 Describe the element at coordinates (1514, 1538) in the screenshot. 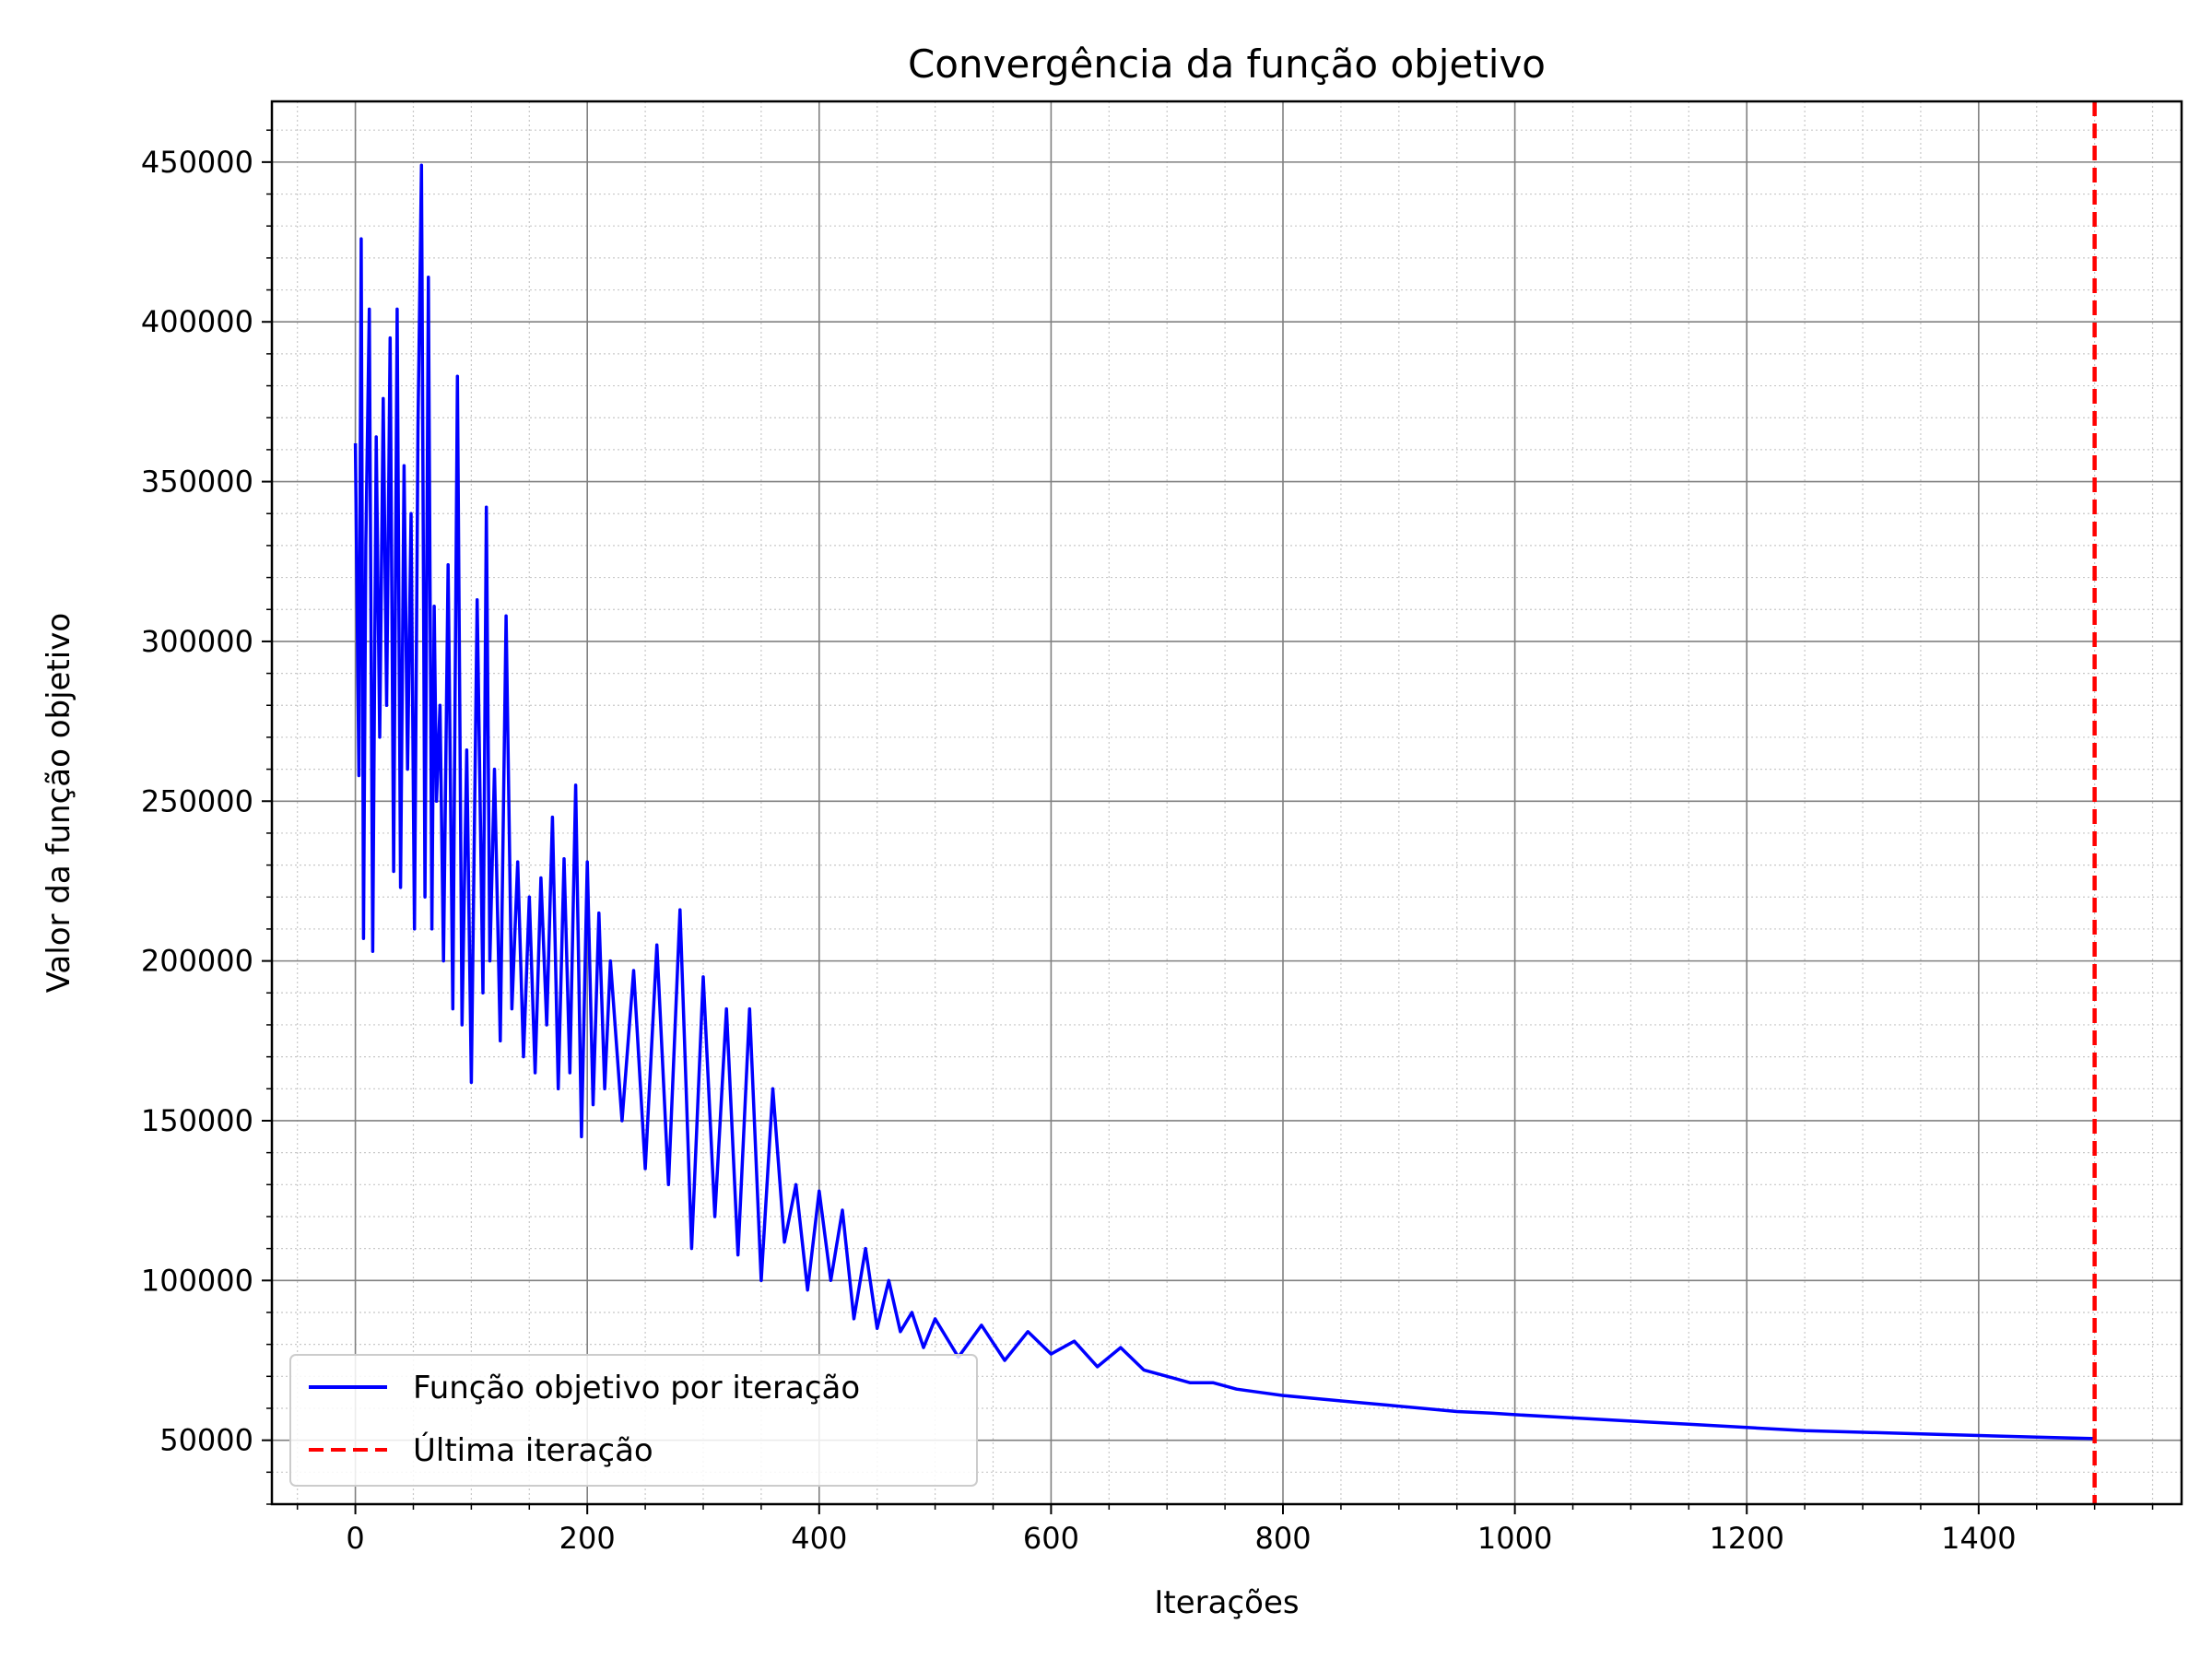

I see `x-tick-label: 1000` at that location.